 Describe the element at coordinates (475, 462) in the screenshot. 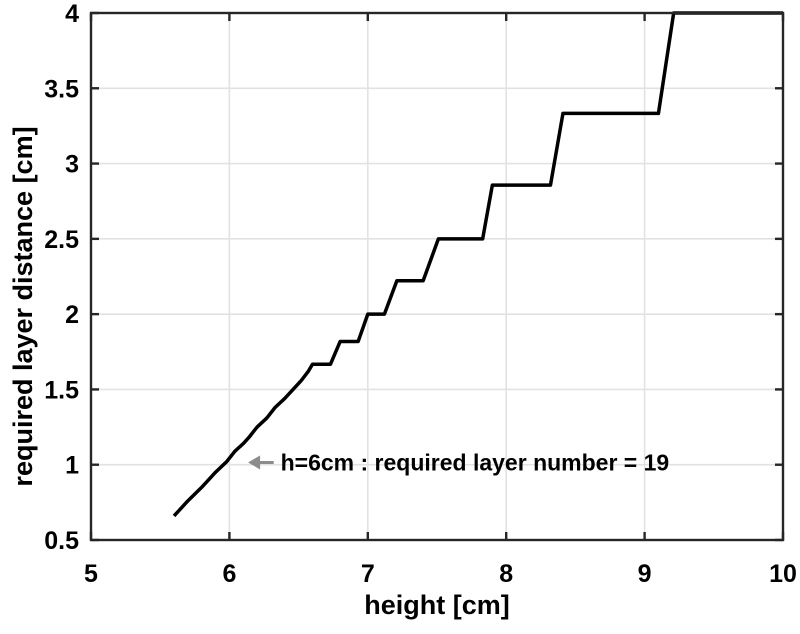

I see `annotation-text: h=6cm : required layer number = 19` at that location.